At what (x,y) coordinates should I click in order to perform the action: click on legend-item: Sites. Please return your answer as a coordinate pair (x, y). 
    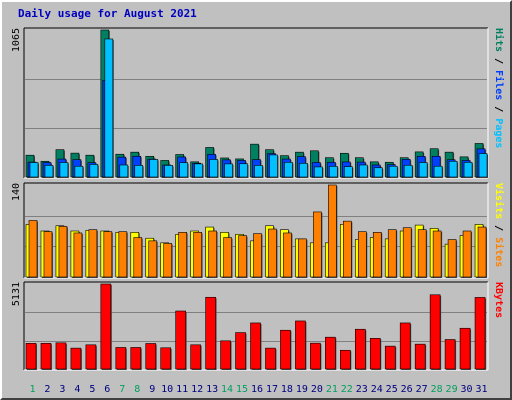
    Looking at the image, I should click on (499, 252).